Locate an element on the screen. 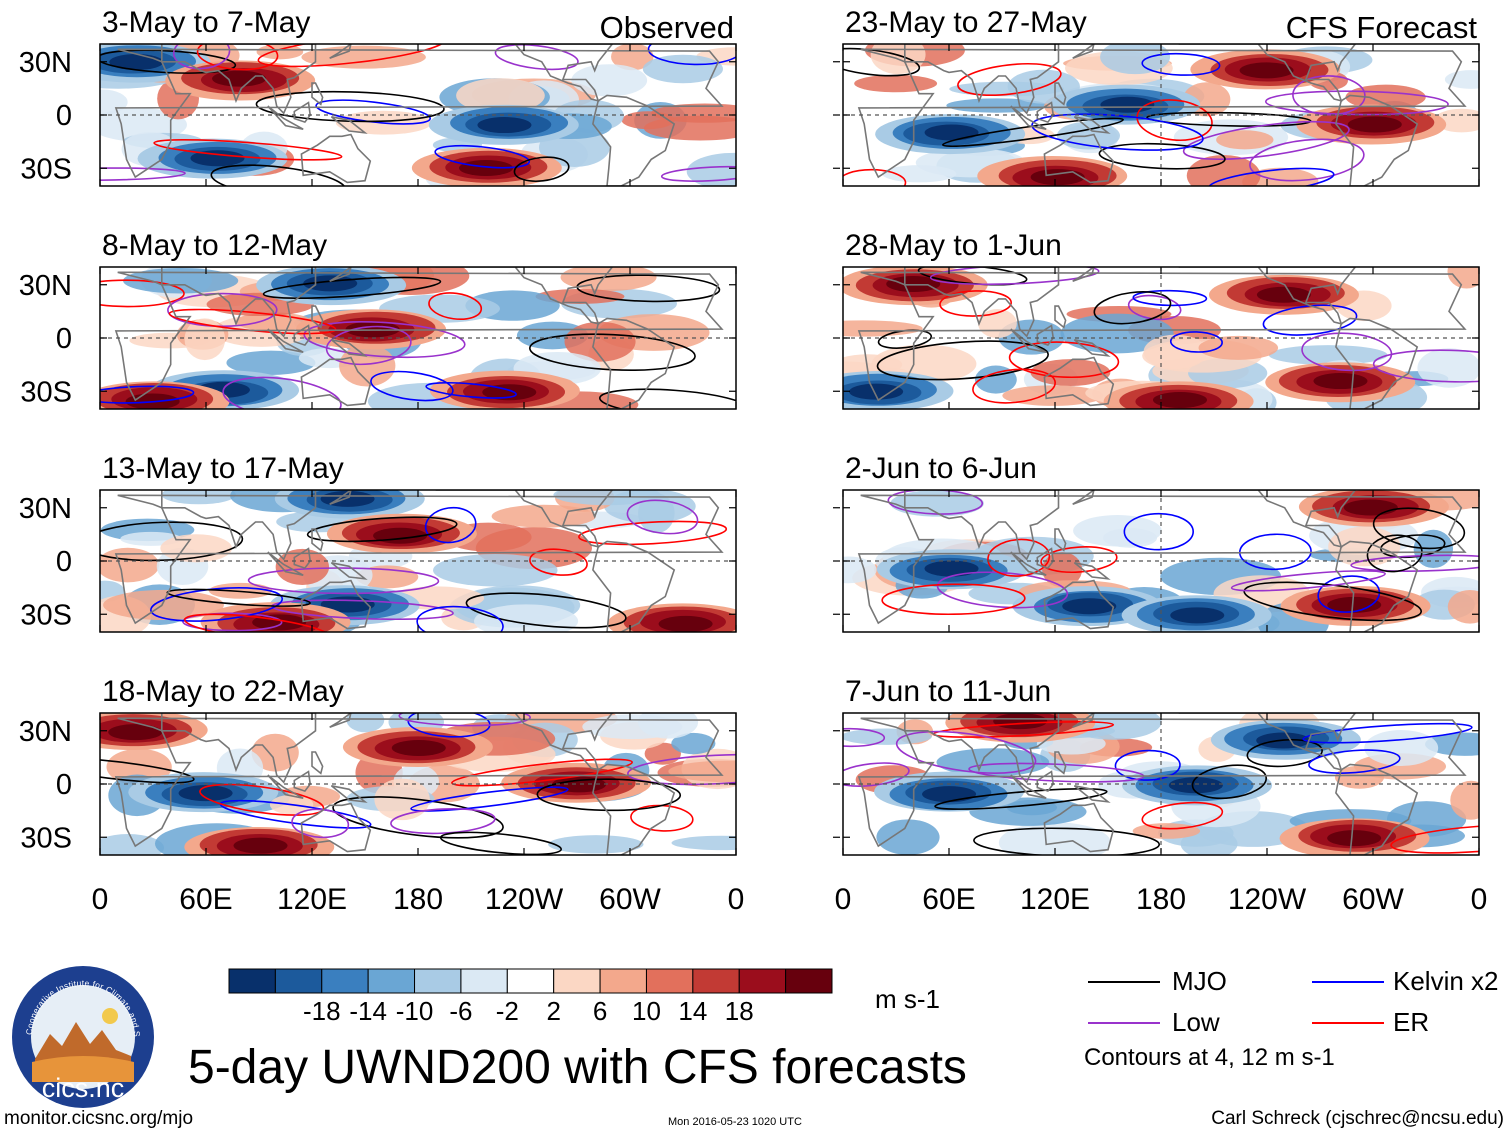  x-tick-label: 120W is located at coordinates (1267, 899).